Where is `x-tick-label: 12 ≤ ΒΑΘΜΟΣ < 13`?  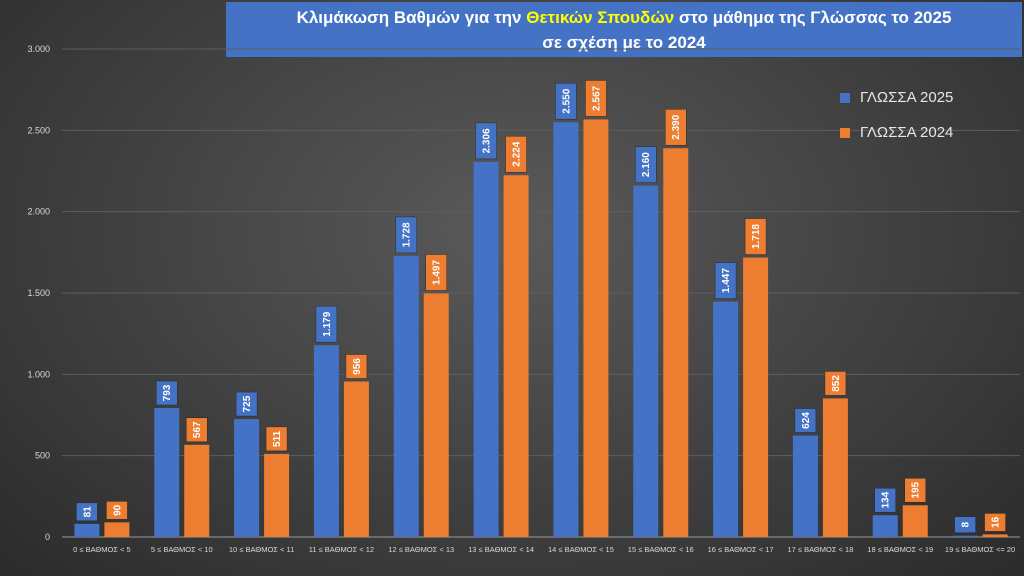 x-tick-label: 12 ≤ ΒΑΘΜΟΣ < 13 is located at coordinates (421, 549).